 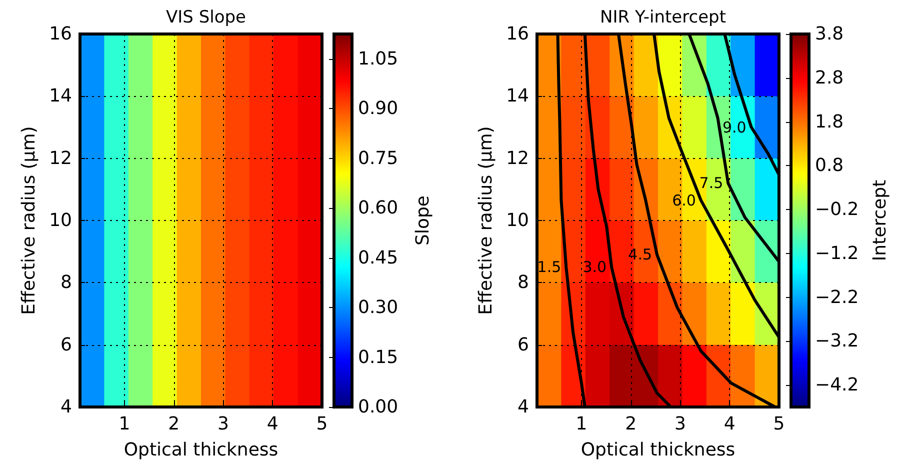 What do you see at coordinates (640, 255) in the screenshot?
I see `series-label: 4.5` at bounding box center [640, 255].